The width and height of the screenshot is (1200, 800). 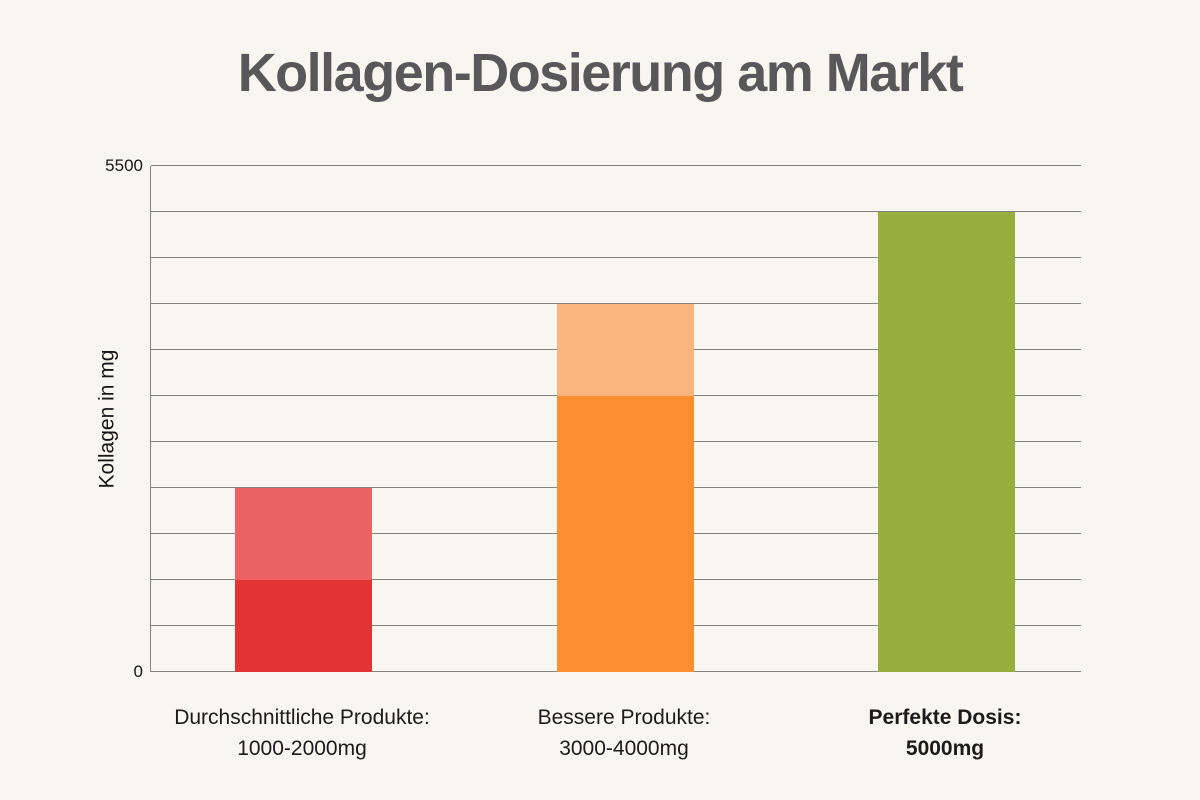 I want to click on category-label: Durchschnittliche Produkte: 1000-2000mg, so click(x=302, y=733).